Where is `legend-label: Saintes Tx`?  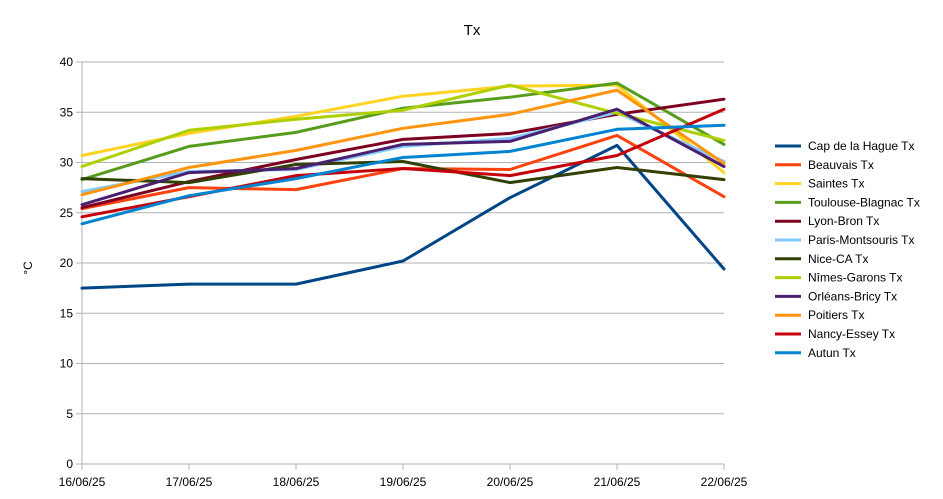 legend-label: Saintes Tx is located at coordinates (836, 184).